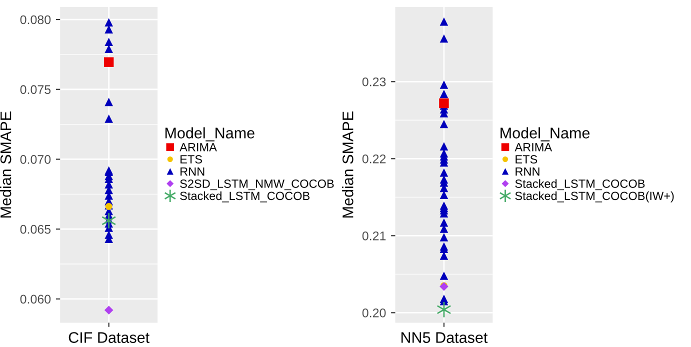 This screenshot has width=691, height=347. What do you see at coordinates (257, 185) in the screenshot?
I see `legend-label: S2SD_LSTM_NMW_COCOB` at bounding box center [257, 185].